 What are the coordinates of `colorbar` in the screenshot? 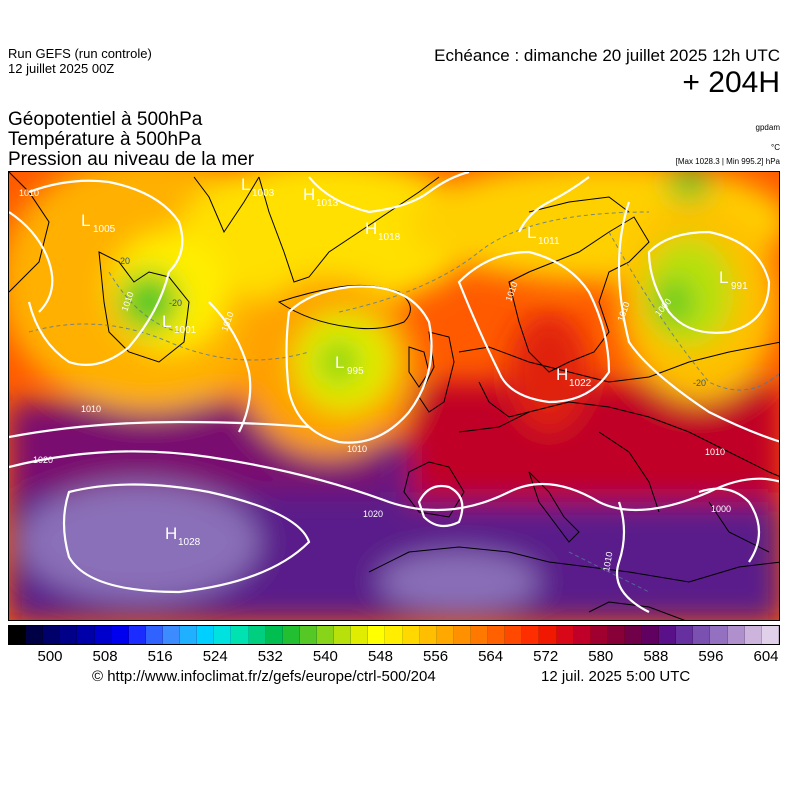 It's located at (394, 635).